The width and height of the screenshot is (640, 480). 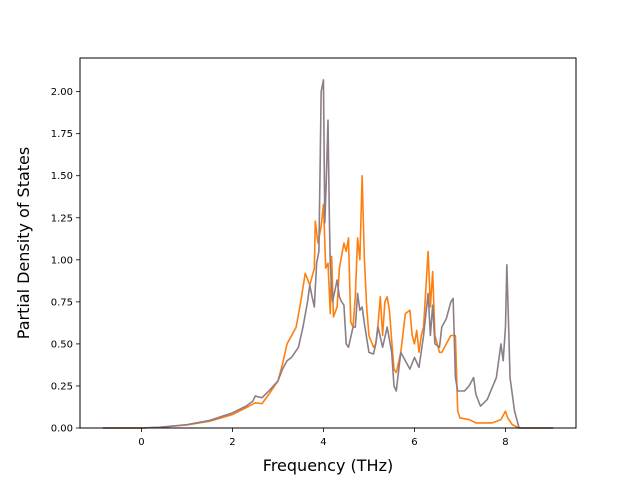 What do you see at coordinates (62, 302) in the screenshot?
I see `y-tick-label: 0.75` at bounding box center [62, 302].